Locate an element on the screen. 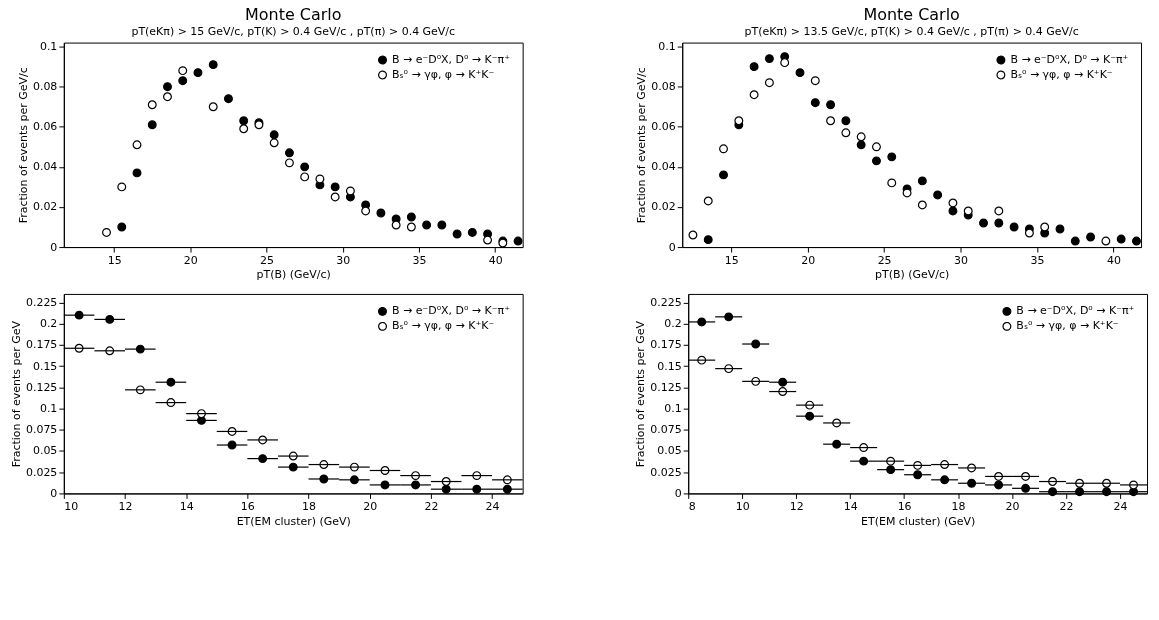  chart-subtitle: pT(eKπ) > 13.5 GeV/c, pT(K) > 0.4 GeV/c , pT(π) > 0.4 GeV/c is located at coordinates (911, 31).